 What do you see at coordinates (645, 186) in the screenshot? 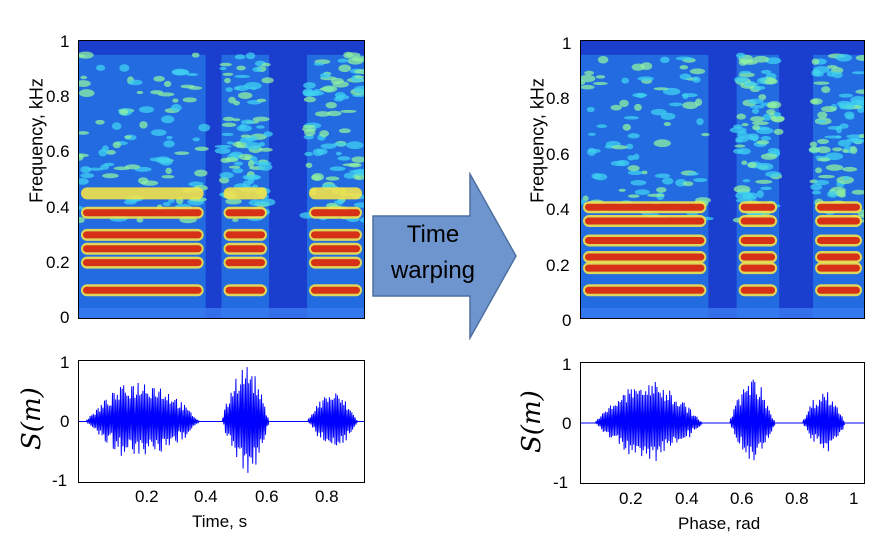
I see `spec-speech-region` at bounding box center [645, 186].